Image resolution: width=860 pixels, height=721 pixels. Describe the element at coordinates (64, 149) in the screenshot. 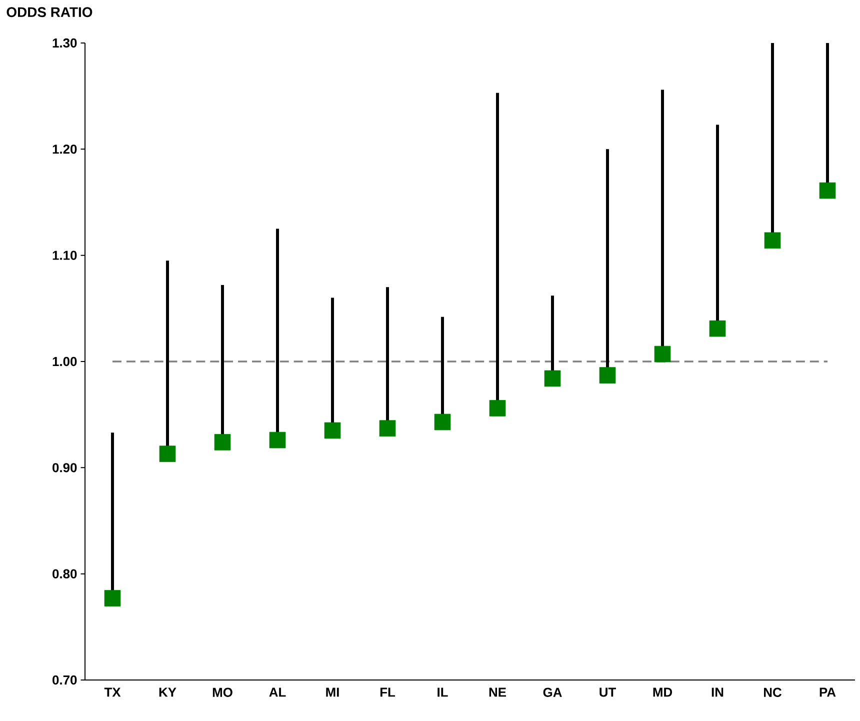

I see `y-tick-label: 1.20` at that location.